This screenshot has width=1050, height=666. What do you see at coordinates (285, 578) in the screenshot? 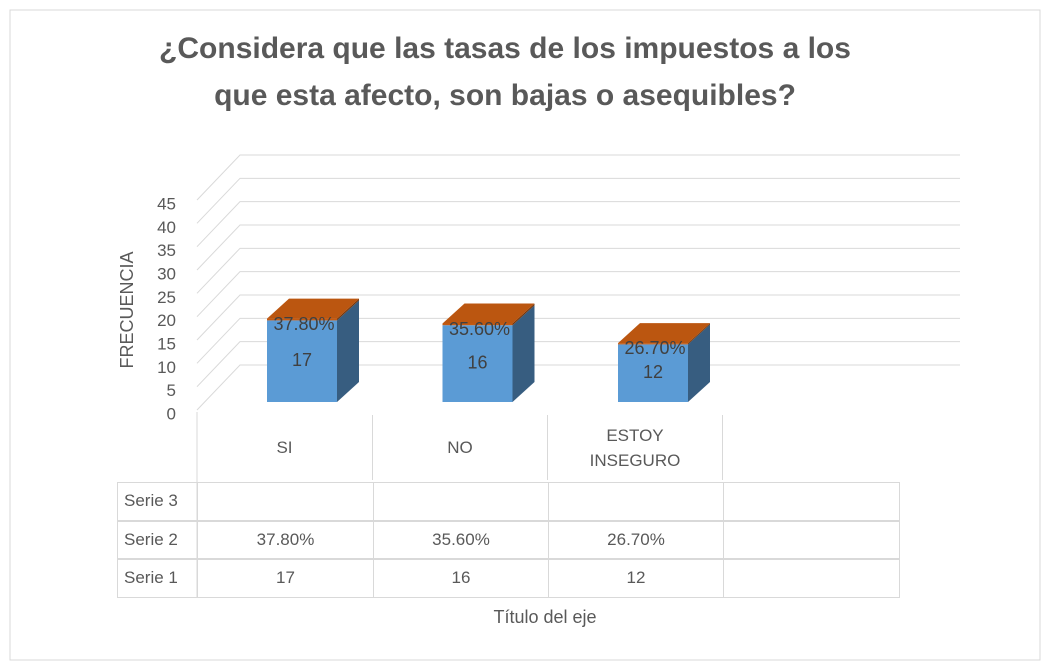
I see `table-cell: 17` at bounding box center [285, 578].